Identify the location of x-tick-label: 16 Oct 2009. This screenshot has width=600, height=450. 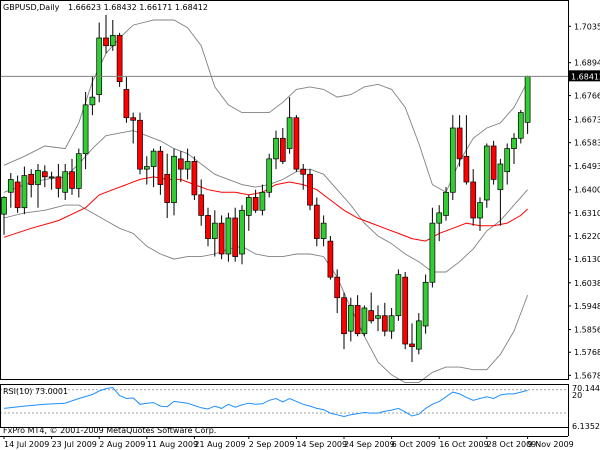
(463, 444).